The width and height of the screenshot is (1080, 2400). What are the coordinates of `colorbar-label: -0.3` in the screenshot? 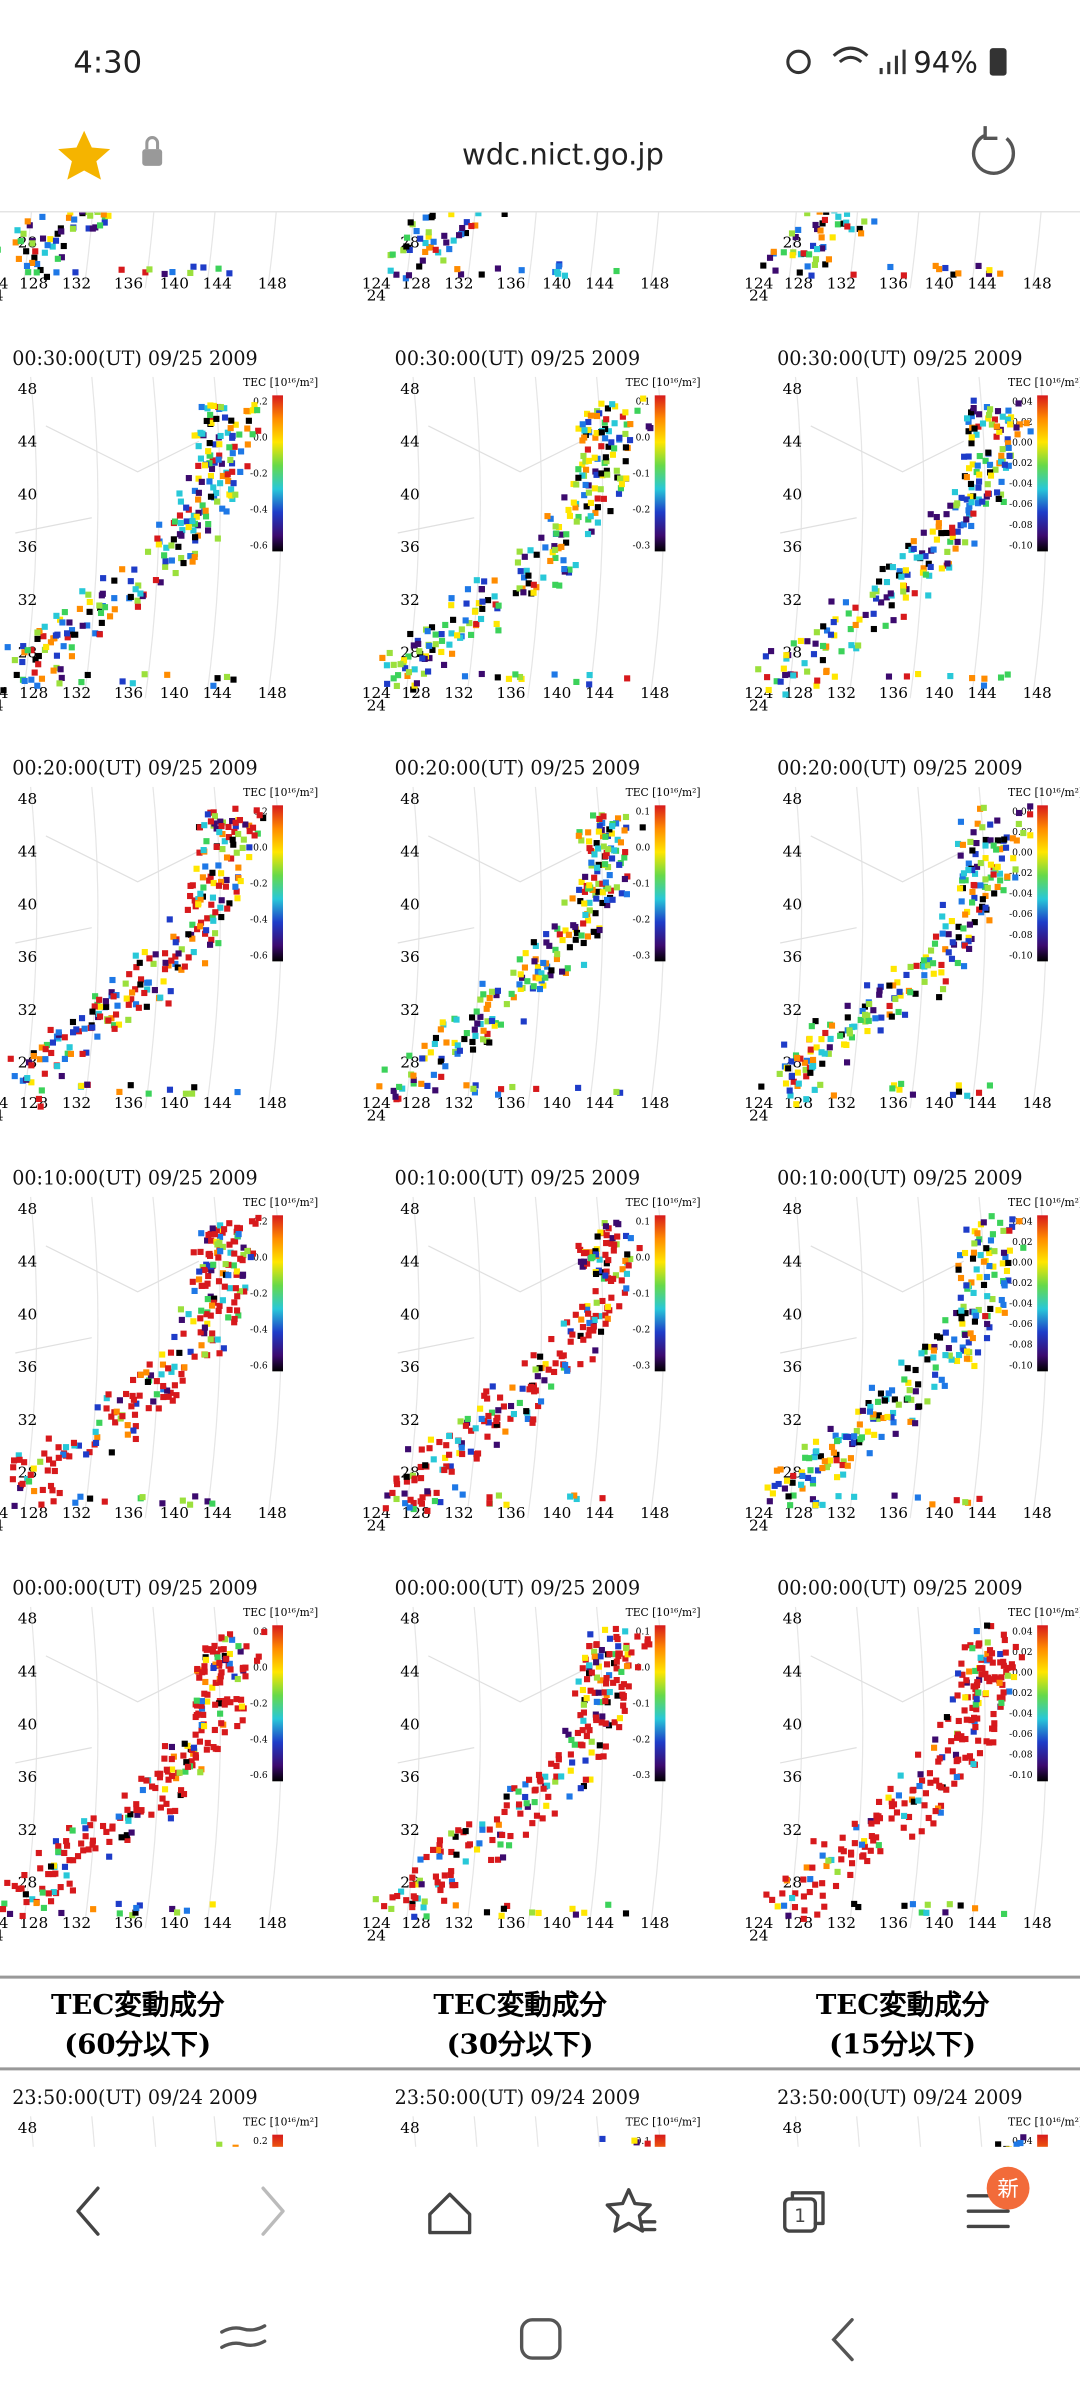 It's located at (641, 1365).